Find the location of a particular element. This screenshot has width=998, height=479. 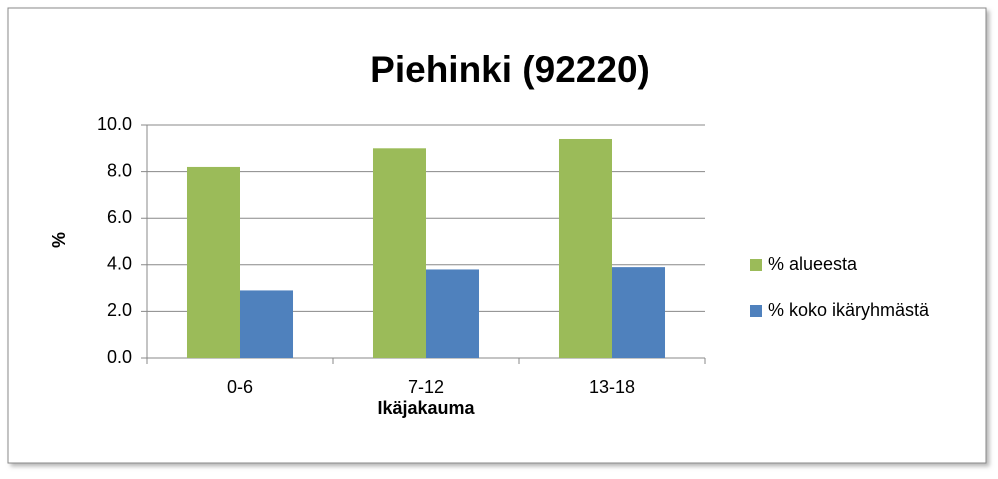

x-tick-label: 7-12 is located at coordinates (426, 387).